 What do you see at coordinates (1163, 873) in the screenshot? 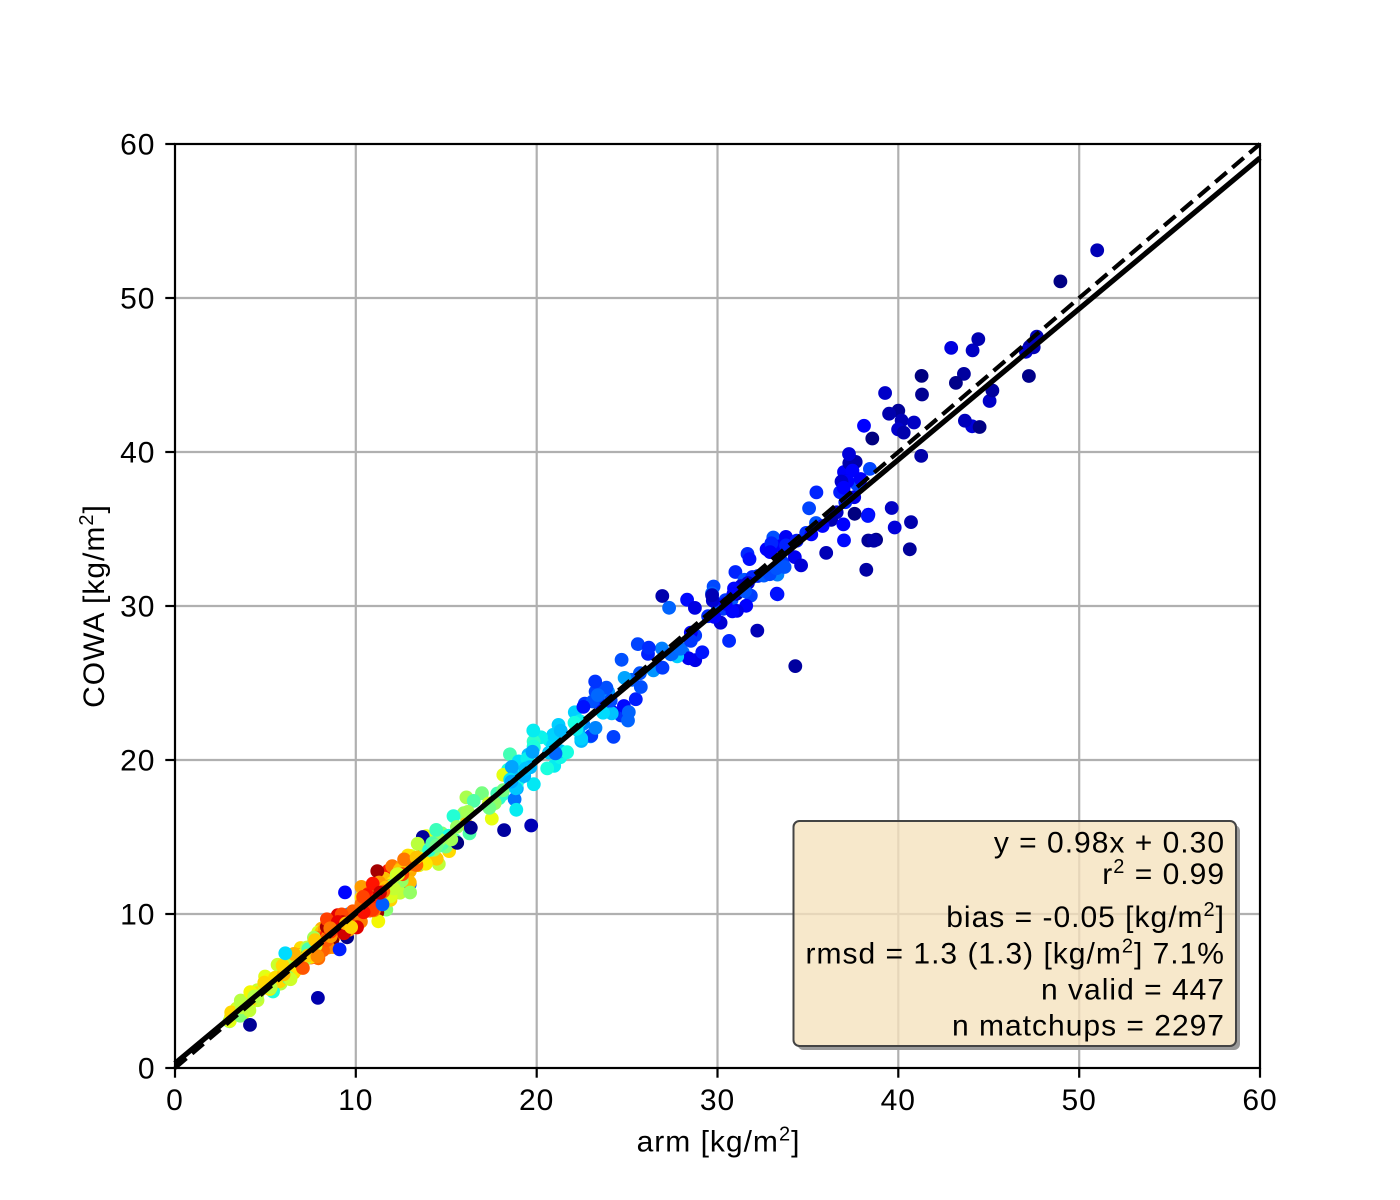
I see `svg-text: r2 = 0.99` at bounding box center [1163, 873].